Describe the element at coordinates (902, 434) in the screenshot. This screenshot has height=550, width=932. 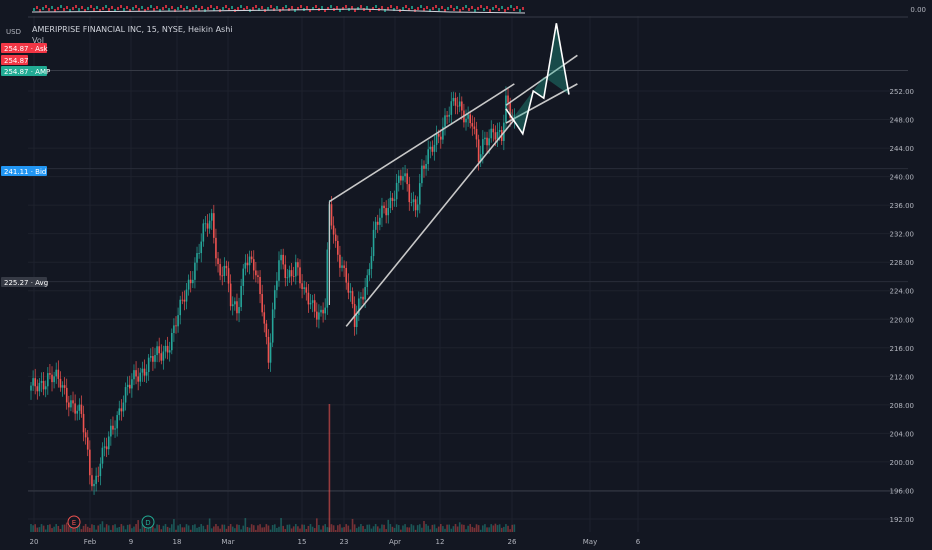
I see `y-tick-label: 204.00` at that location.